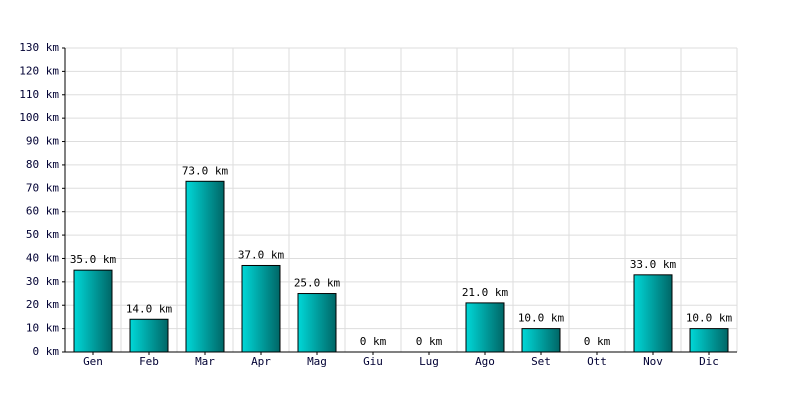 Image resolution: width=800 pixels, height=404 pixels. What do you see at coordinates (597, 361) in the screenshot?
I see `x-tick-label: Ott` at bounding box center [597, 361].